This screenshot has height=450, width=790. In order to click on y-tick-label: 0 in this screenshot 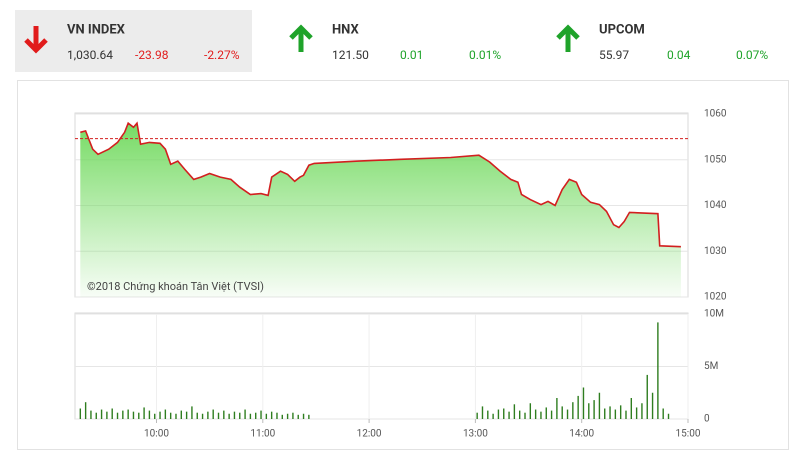, I will do `click(707, 419)`.